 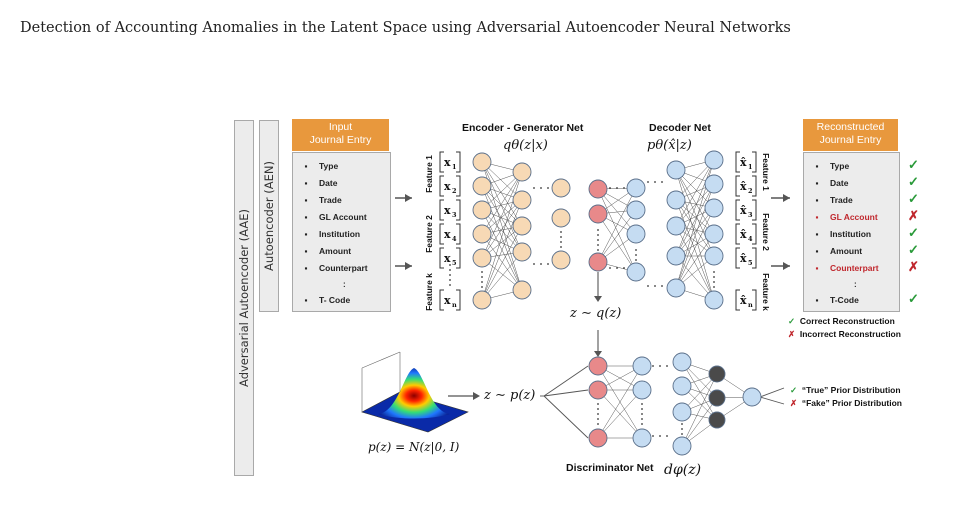 I want to click on output-header: Reconstructed Journal Entry, so click(x=850, y=135).